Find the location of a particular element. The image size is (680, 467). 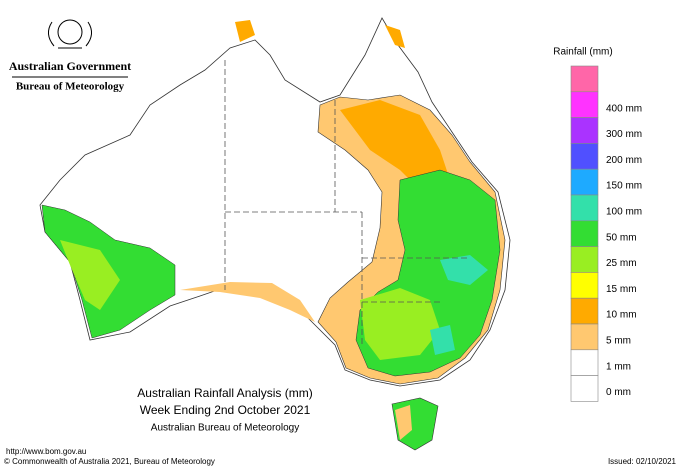

government: Australian Government is located at coordinates (70, 66).